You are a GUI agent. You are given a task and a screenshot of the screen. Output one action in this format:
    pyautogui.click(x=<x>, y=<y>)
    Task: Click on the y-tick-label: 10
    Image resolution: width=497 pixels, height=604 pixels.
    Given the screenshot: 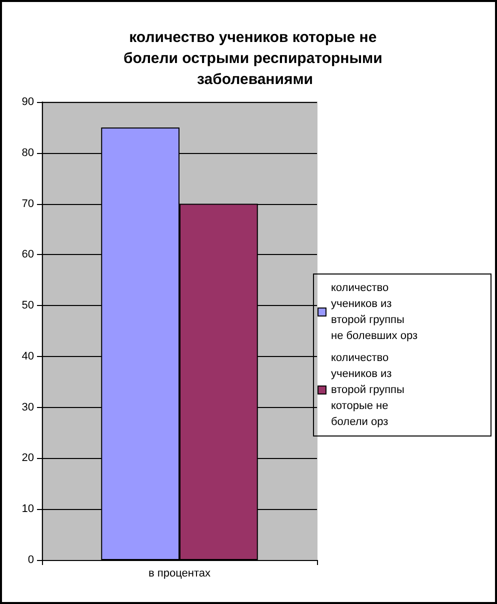 What is the action you would take?
    pyautogui.click(x=28, y=509)
    